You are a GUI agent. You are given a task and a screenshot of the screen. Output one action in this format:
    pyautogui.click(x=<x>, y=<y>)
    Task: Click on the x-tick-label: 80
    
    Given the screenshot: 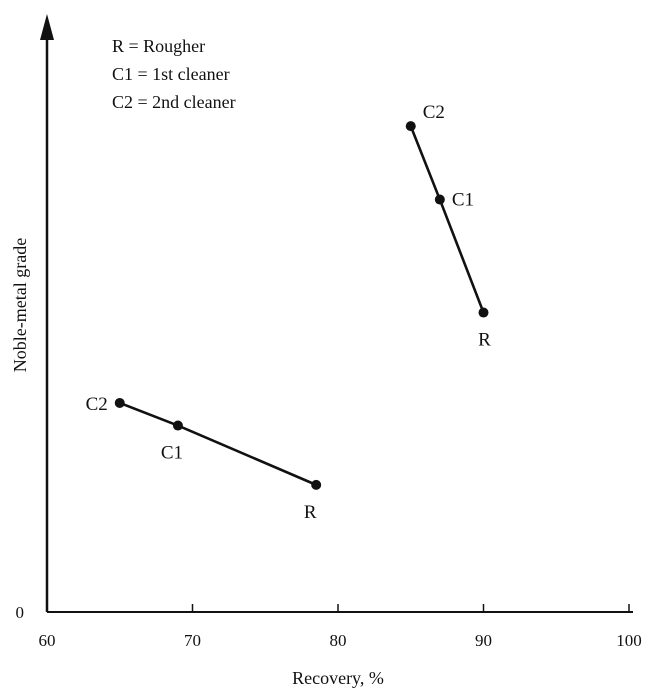 What is the action you would take?
    pyautogui.click(x=338, y=640)
    